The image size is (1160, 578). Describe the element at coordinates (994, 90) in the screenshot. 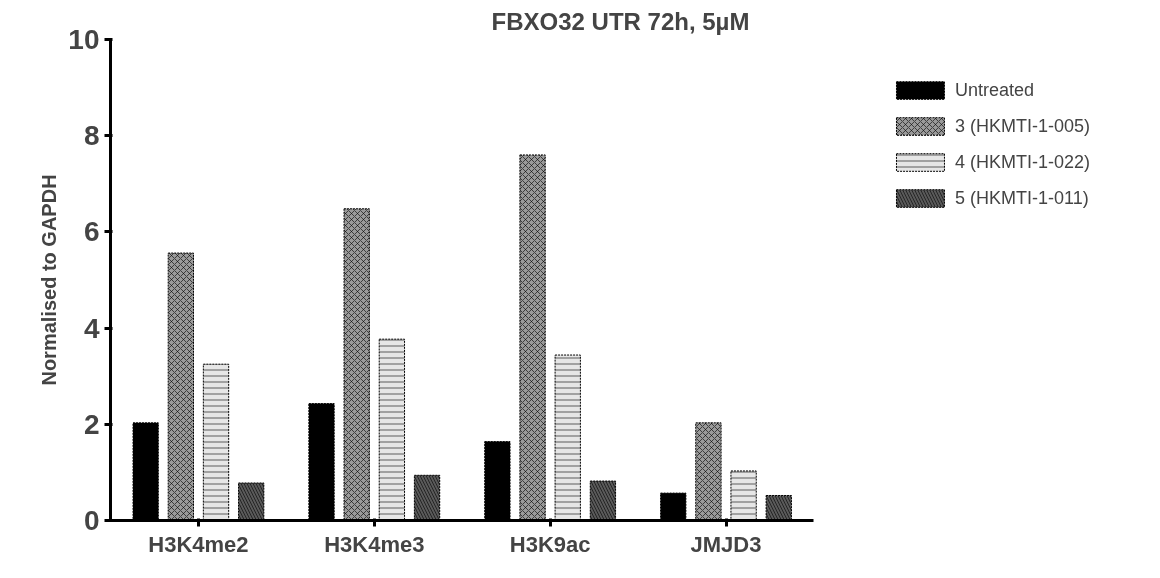

I see `legend-label: Untreated` at that location.